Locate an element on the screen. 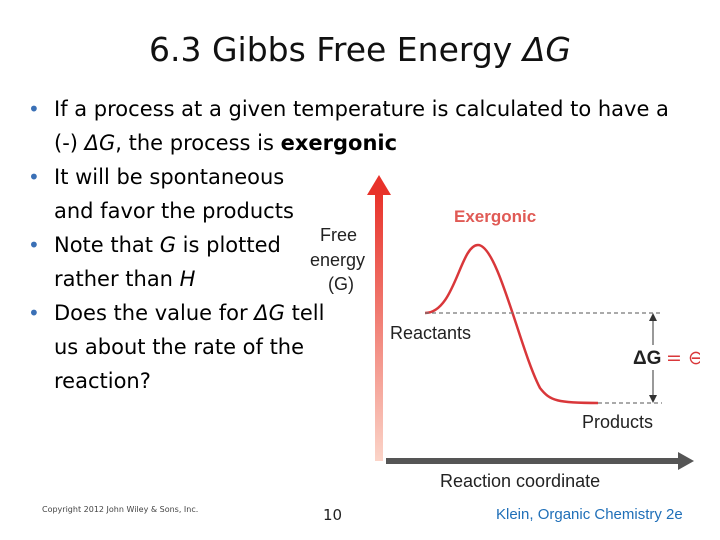 The height and width of the screenshot is (540, 720). delta-arrow-up-icon is located at coordinates (653, 317).